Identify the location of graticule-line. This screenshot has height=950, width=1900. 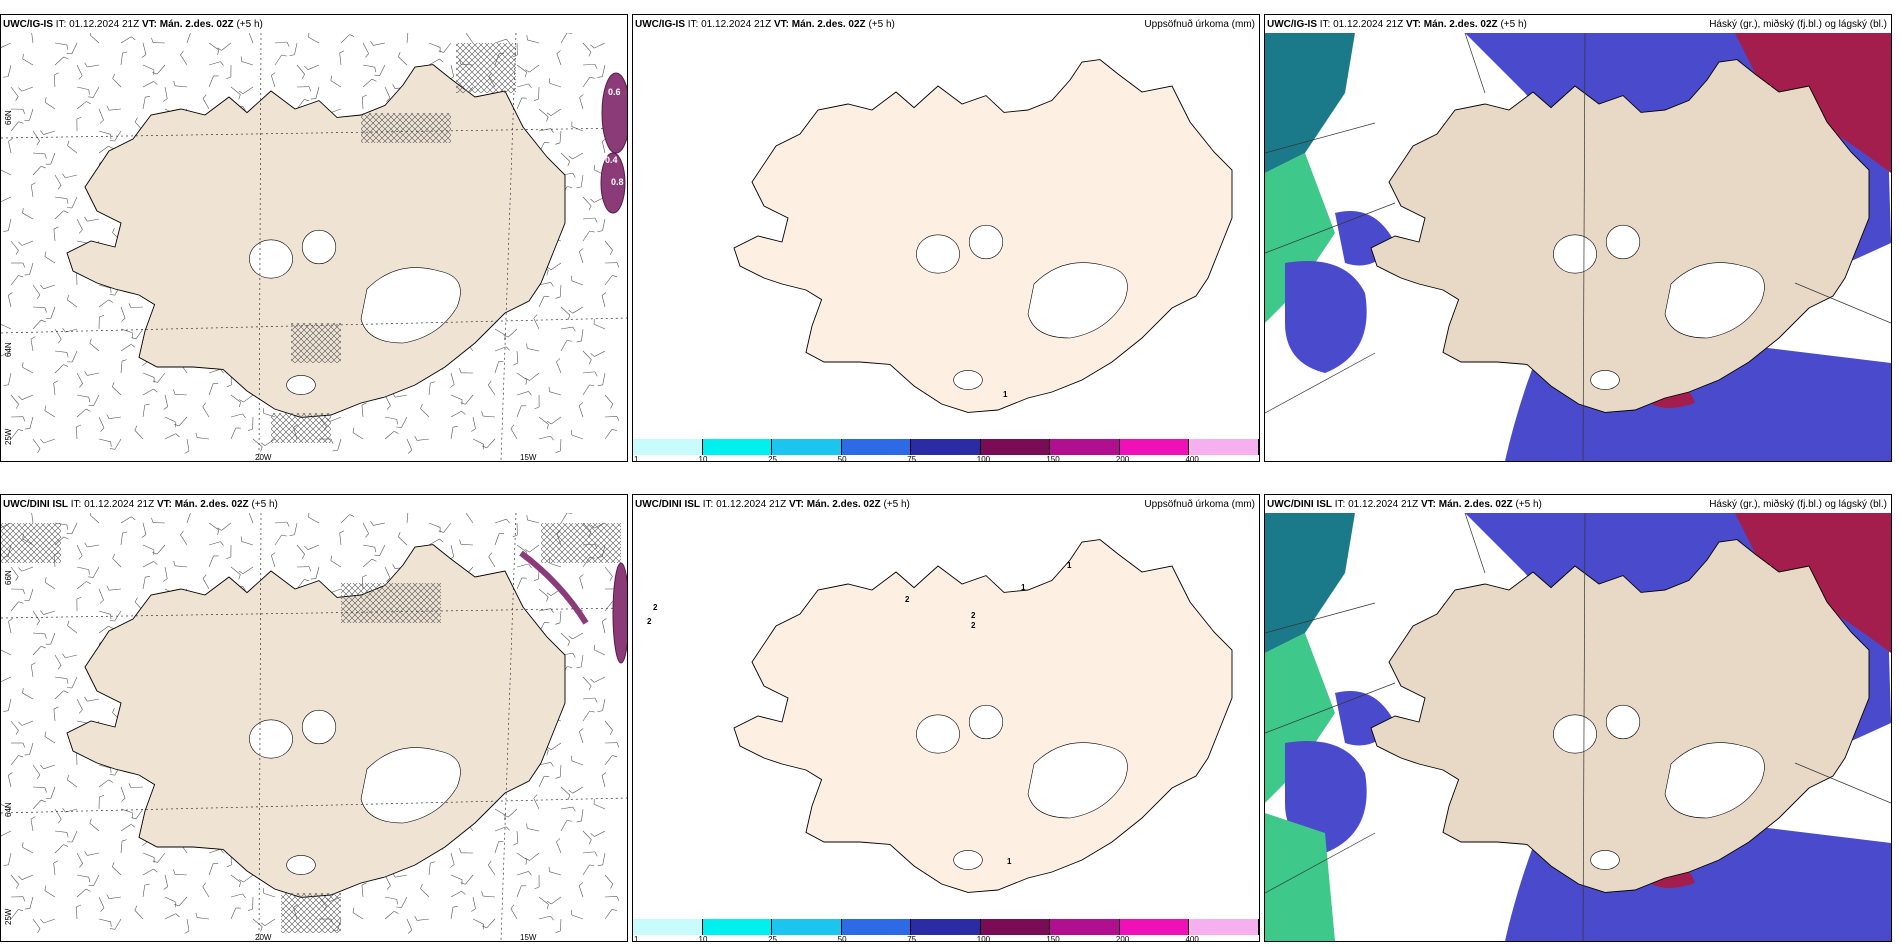
(260, 727).